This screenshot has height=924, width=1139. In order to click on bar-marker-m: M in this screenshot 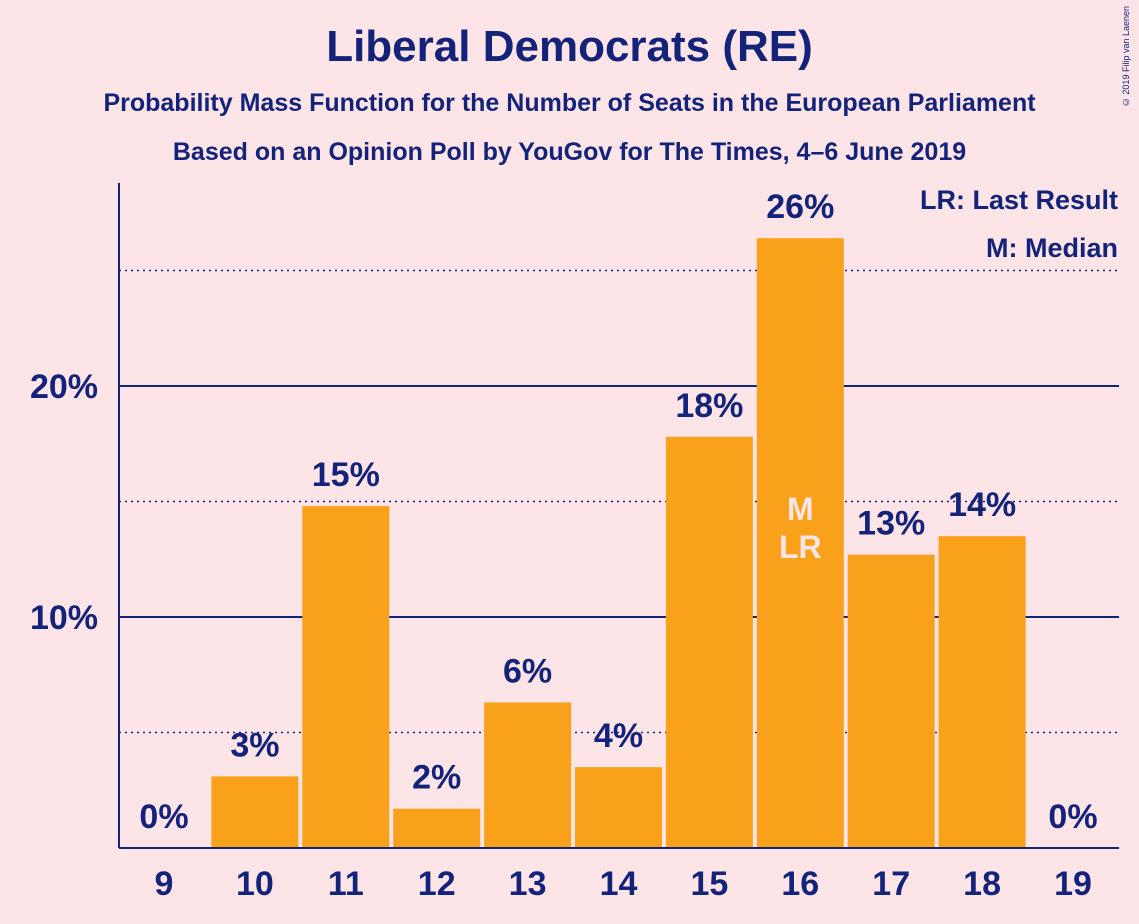, I will do `click(800, 509)`.